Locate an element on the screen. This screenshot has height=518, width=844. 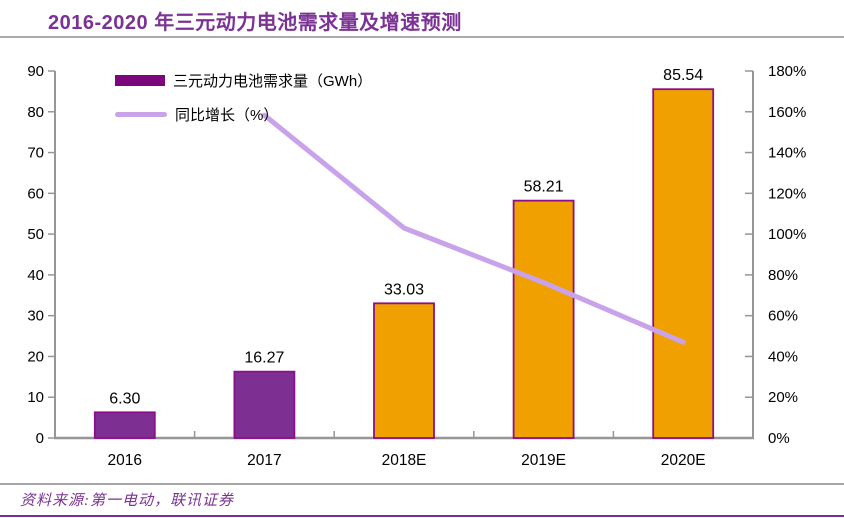
right-axis-tick-label: 160% is located at coordinates (787, 112).